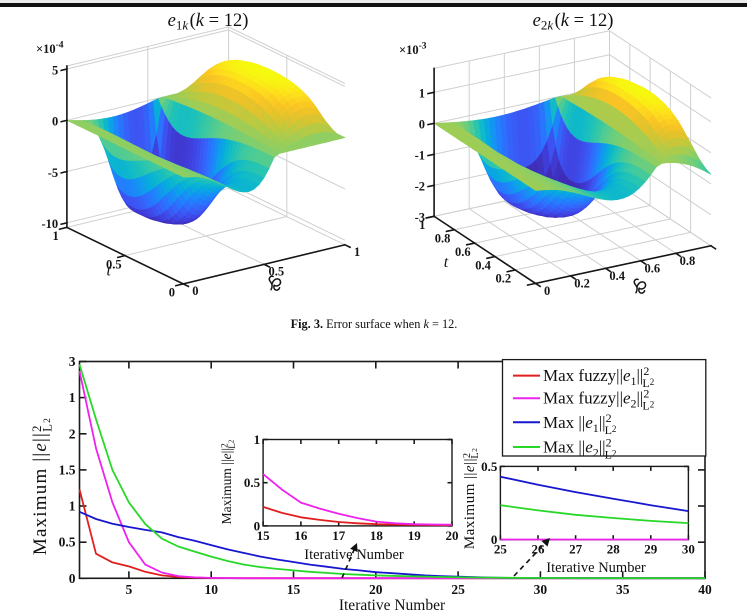 The height and width of the screenshot is (616, 747). Describe the element at coordinates (598, 400) in the screenshot. I see `svg-text:Max fuzzy||e2||2L2: Max fuzzy||e2||2 L2` at that location.